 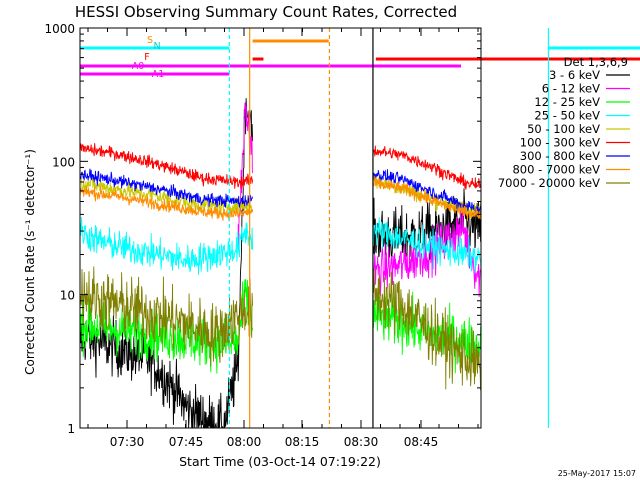 What do you see at coordinates (244, 442) in the screenshot?
I see `x-tick-label-2: 08:00` at bounding box center [244, 442].